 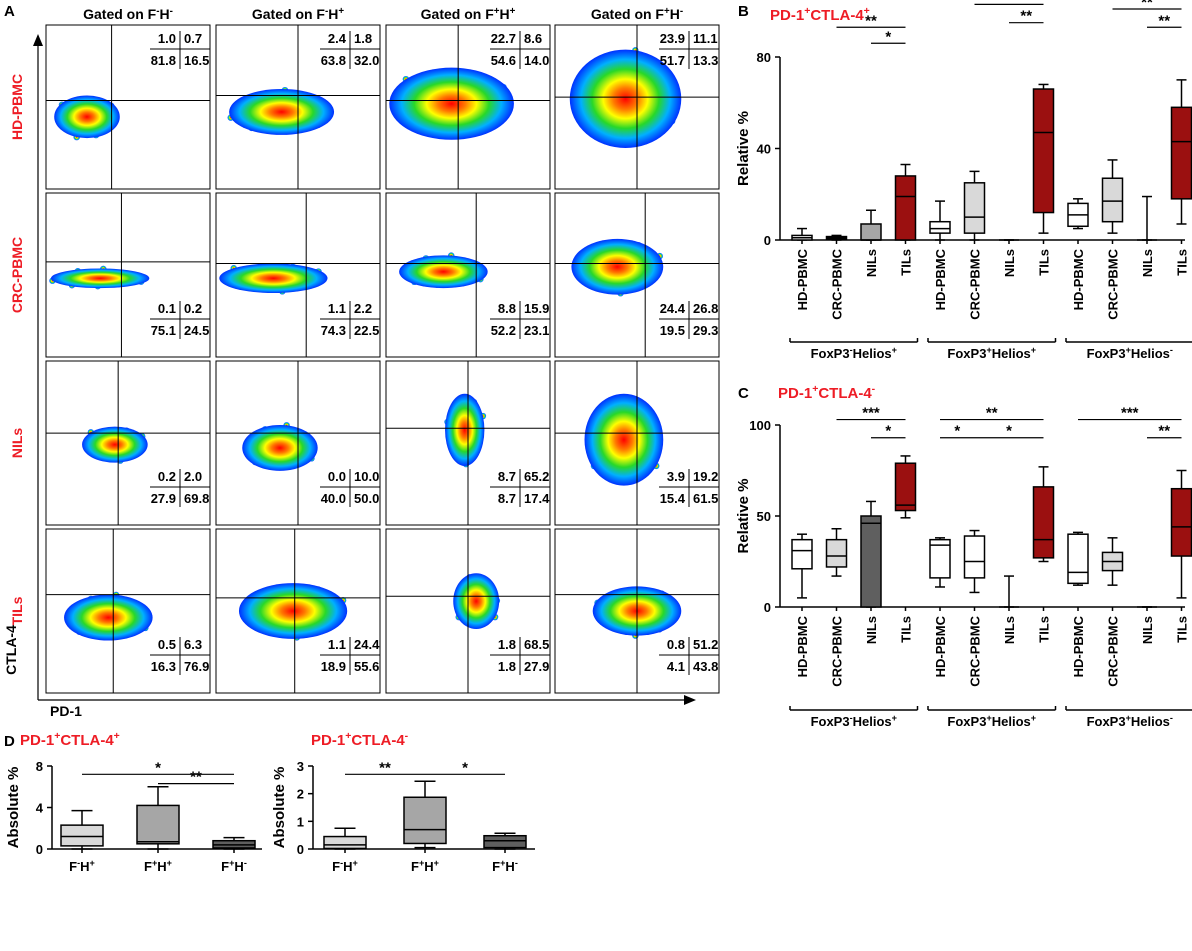 I want to click on quadrant-ll: 81.8, so click(x=163, y=60).